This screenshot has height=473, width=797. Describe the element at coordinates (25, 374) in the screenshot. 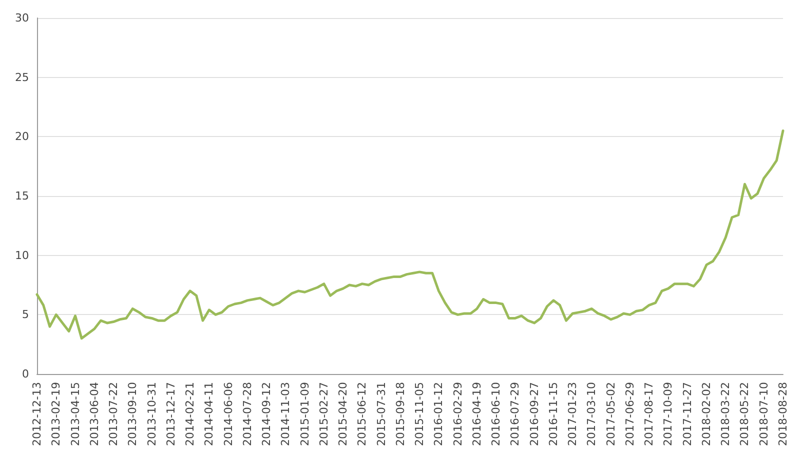

I see `y-tick-label: 0` at that location.